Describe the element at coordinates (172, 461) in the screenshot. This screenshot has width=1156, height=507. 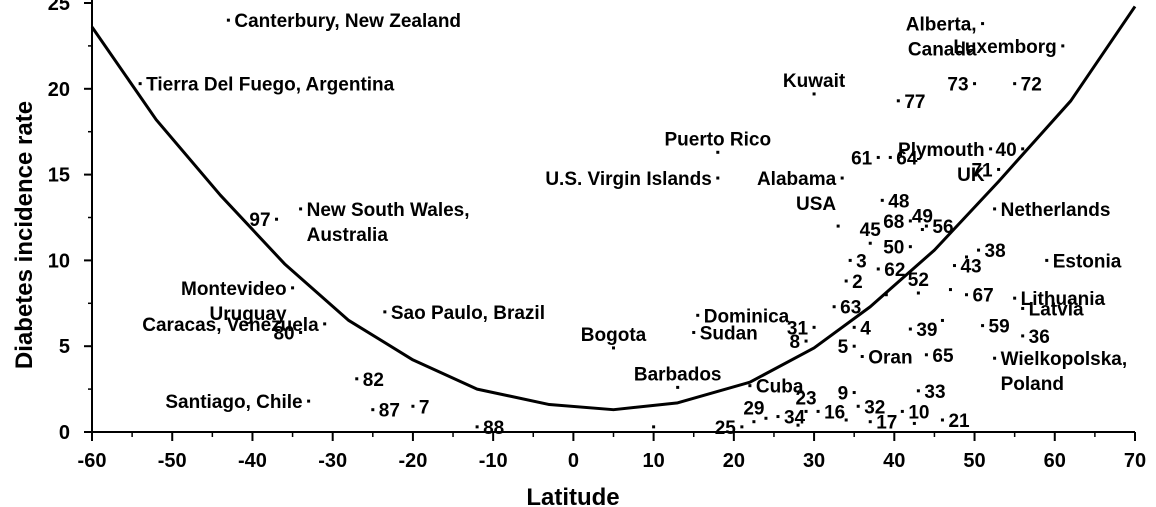
I see `x-tick-label: -50` at that location.